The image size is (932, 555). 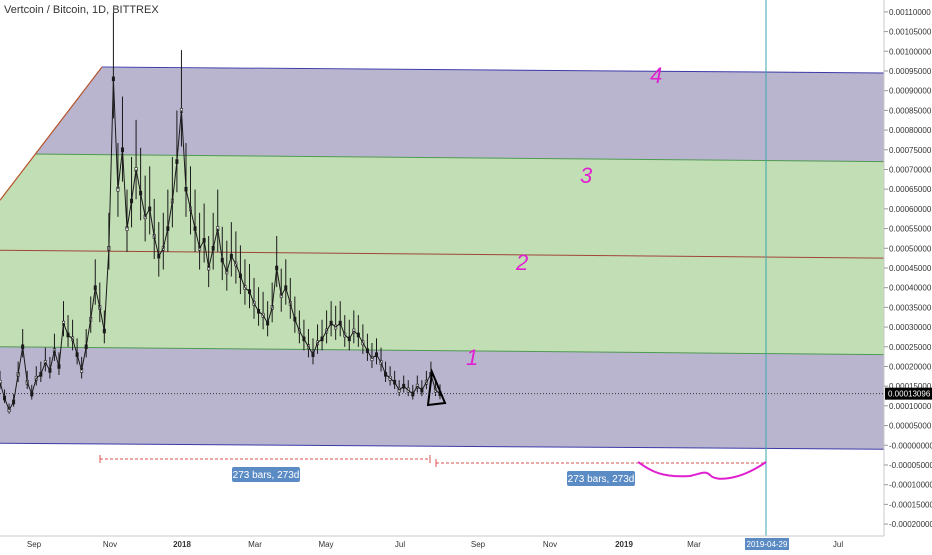 I want to click on last-price-badge, so click(x=908, y=393).